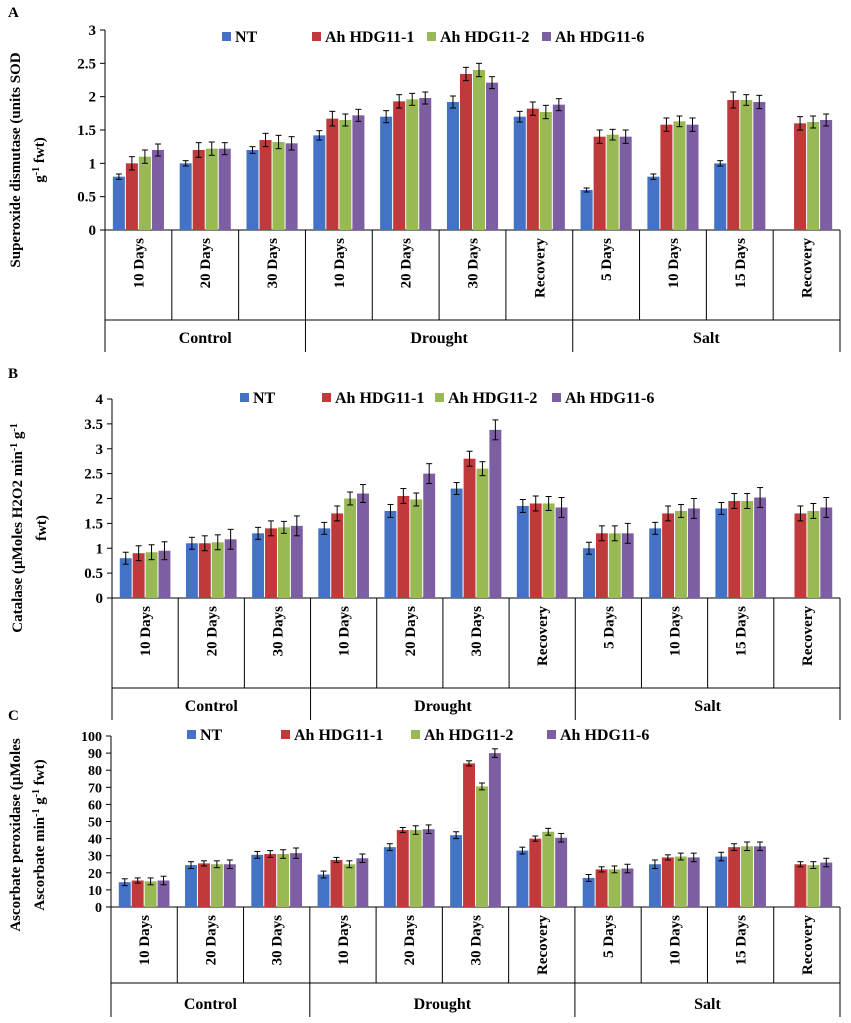 This screenshot has height=1023, width=851. Describe the element at coordinates (13, 374) in the screenshot. I see `panel-label: B` at that location.